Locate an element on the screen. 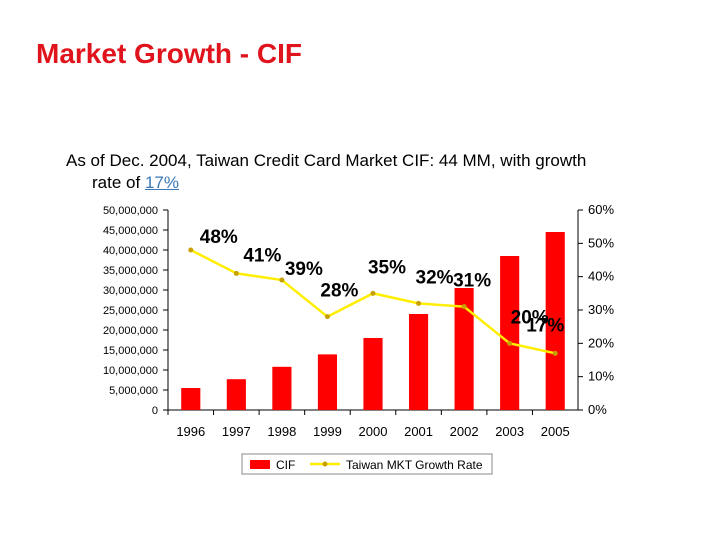  x-tick-label: 1999 is located at coordinates (327, 431).